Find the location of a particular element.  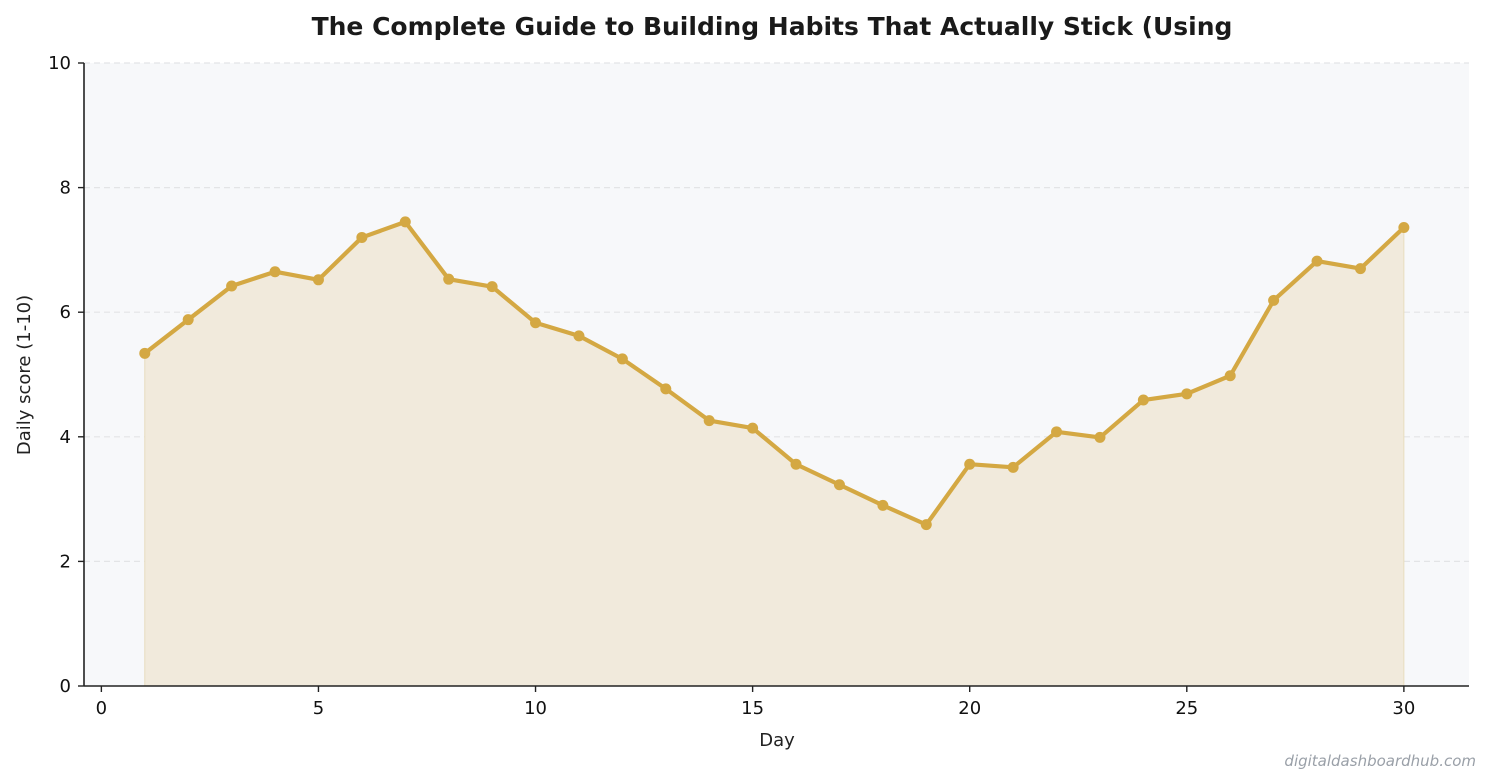

y-tick-label: 0 is located at coordinates (65, 686).